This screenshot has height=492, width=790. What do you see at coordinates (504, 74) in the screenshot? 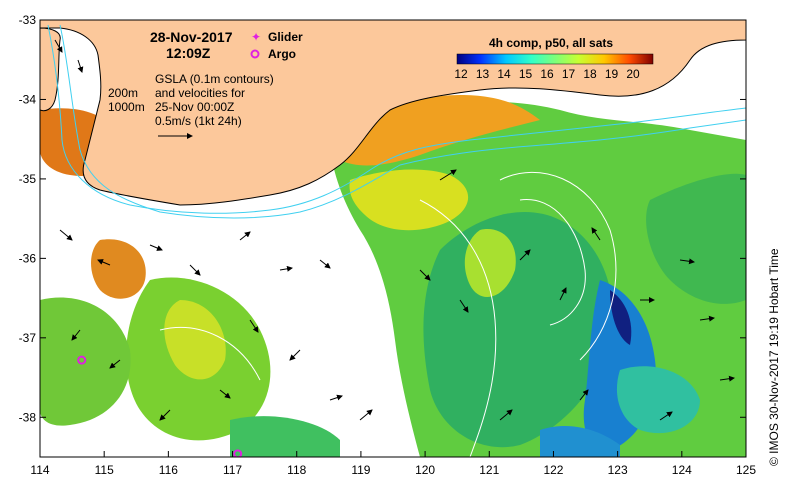
I see `colorbar-tick-label: 14` at bounding box center [504, 74].